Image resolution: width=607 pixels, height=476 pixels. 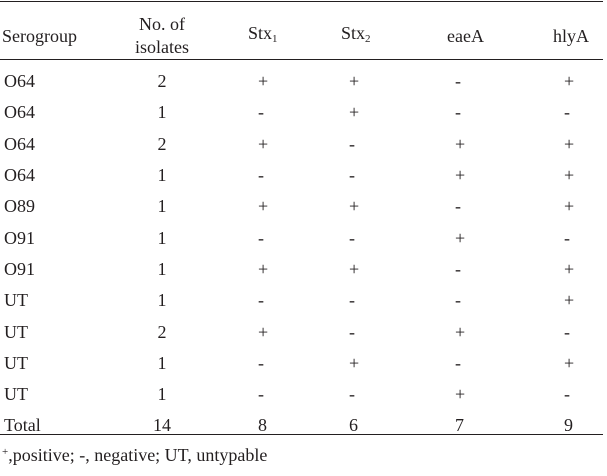 I want to click on footnote-marker: +, so click(x=5, y=452).